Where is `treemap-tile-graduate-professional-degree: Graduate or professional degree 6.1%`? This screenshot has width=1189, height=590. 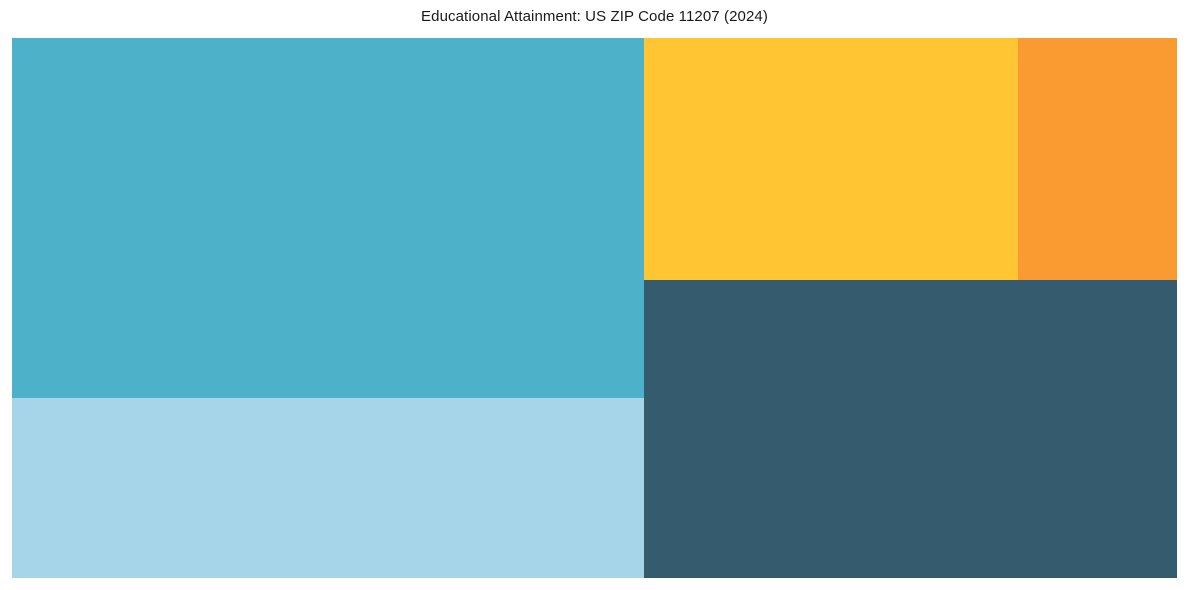 treemap-tile-graduate-professional-degree: Graduate or professional degree 6.1% is located at coordinates (1097, 159).